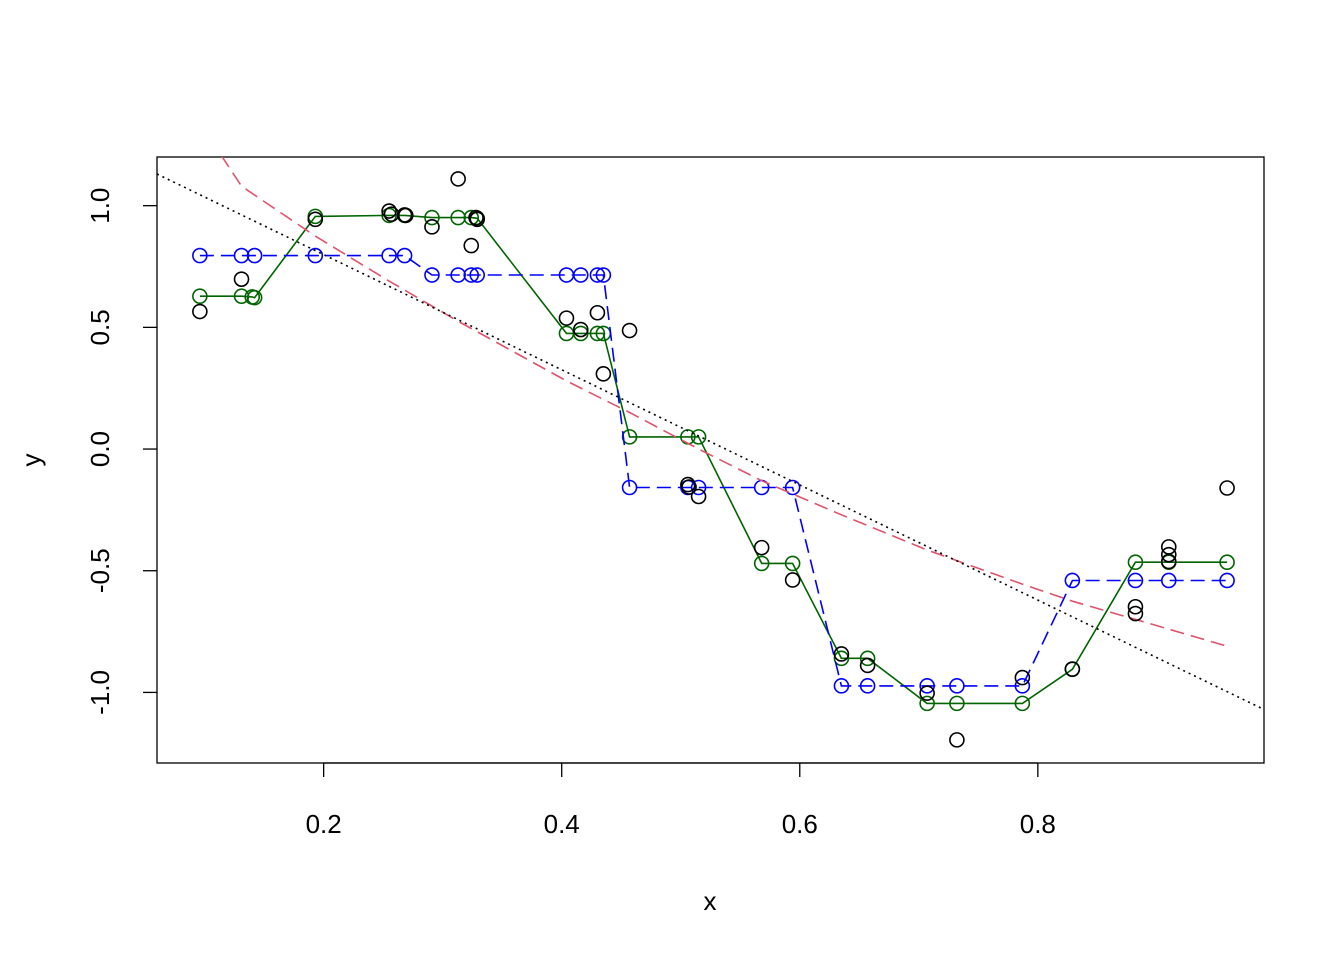  Describe the element at coordinates (100, 692) in the screenshot. I see `y-tick-label: -1.0` at that location.